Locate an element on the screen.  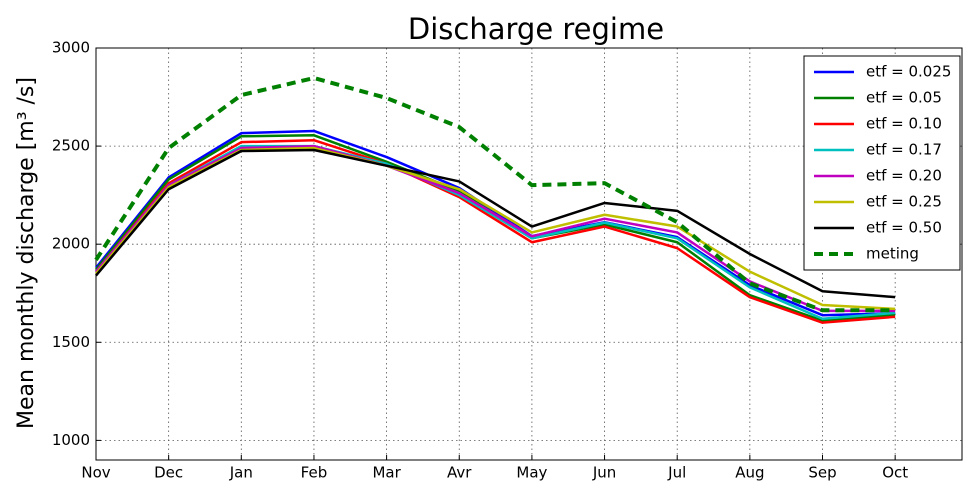
y-axis-label: Mean monthly discharge [m³ /s] is located at coordinates (26, 253).